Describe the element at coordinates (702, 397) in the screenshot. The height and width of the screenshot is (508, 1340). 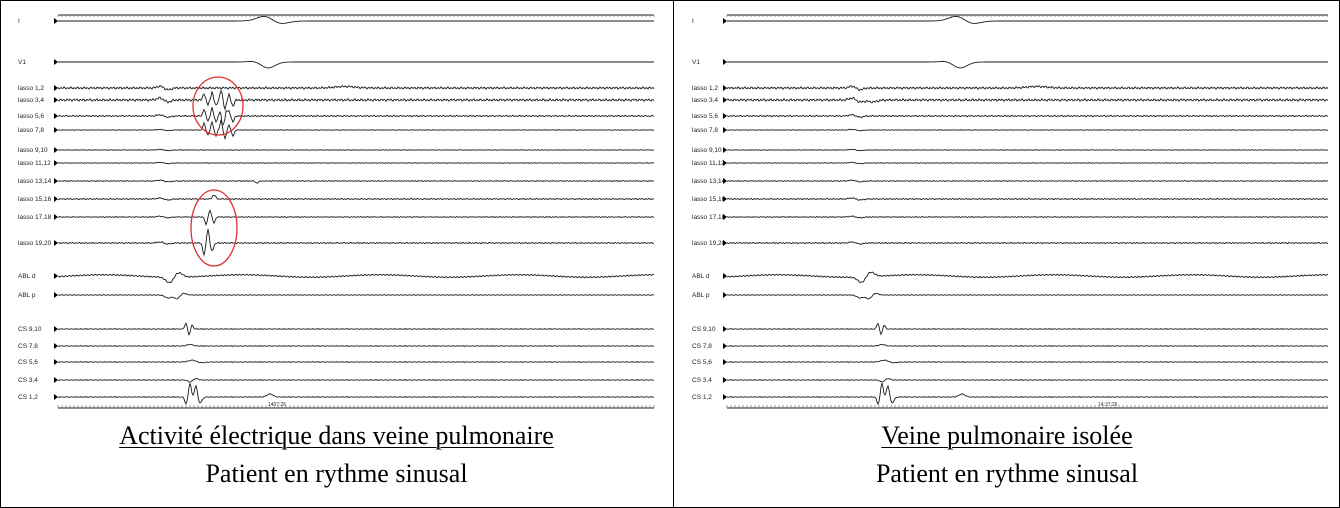
I see `channel-label: CS 1,2` at that location.